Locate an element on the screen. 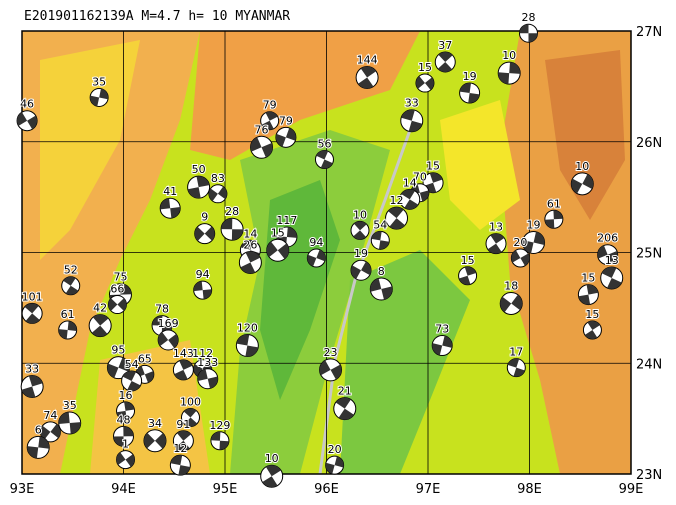 This screenshot has width=676, height=505. x-tick-label: 94E is located at coordinates (123, 489).